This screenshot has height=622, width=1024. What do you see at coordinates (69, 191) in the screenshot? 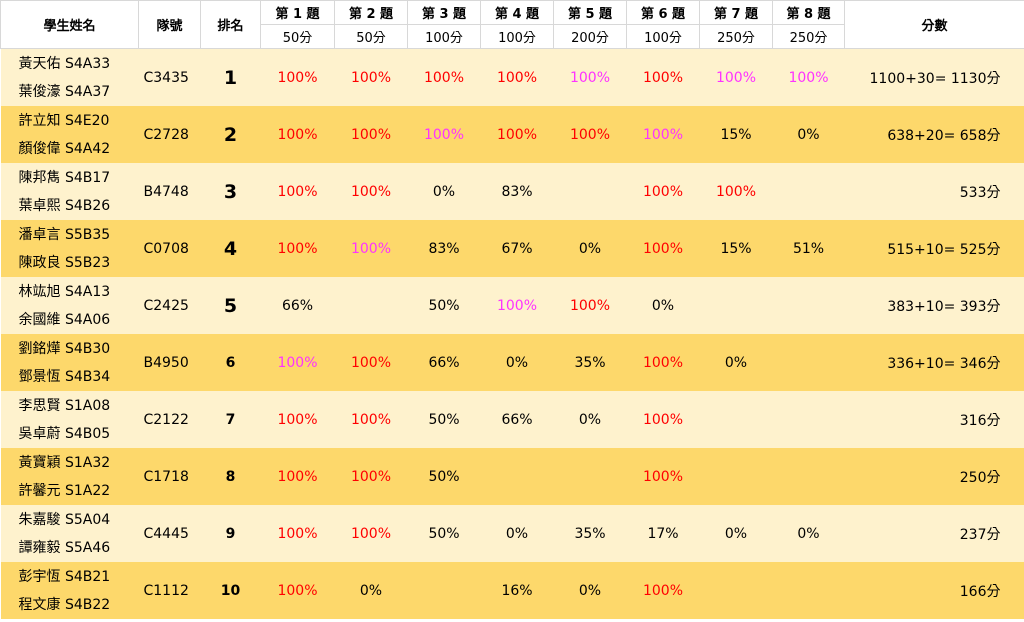
I see `names-cell: 陳邦雋 S4B17 葉卓熙 S4B26` at bounding box center [69, 191].